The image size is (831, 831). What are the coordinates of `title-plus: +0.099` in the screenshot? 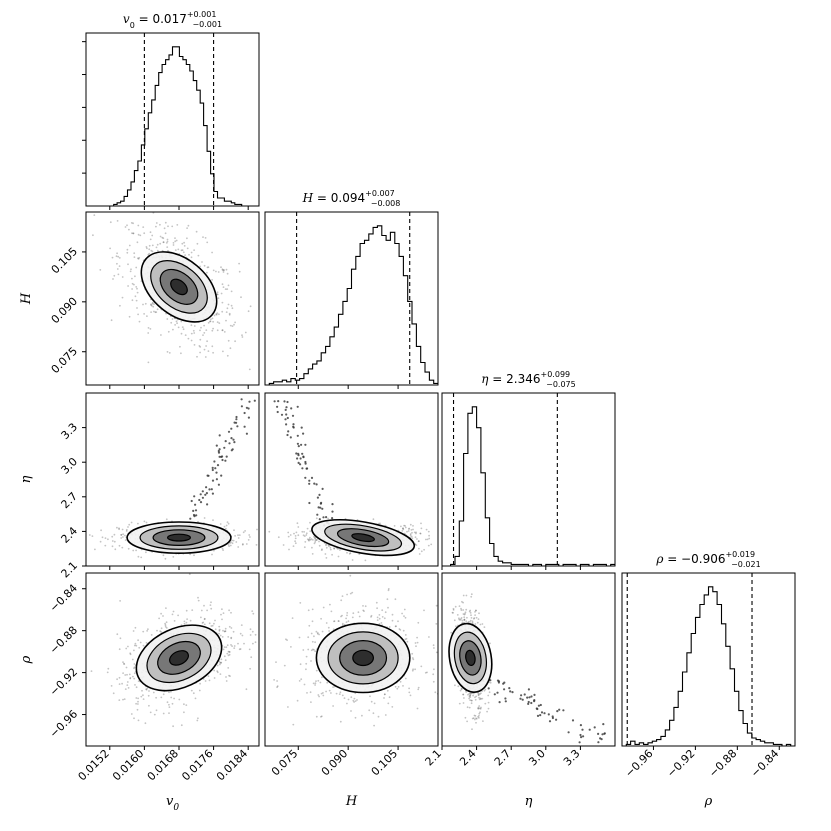 It's located at (556, 374).